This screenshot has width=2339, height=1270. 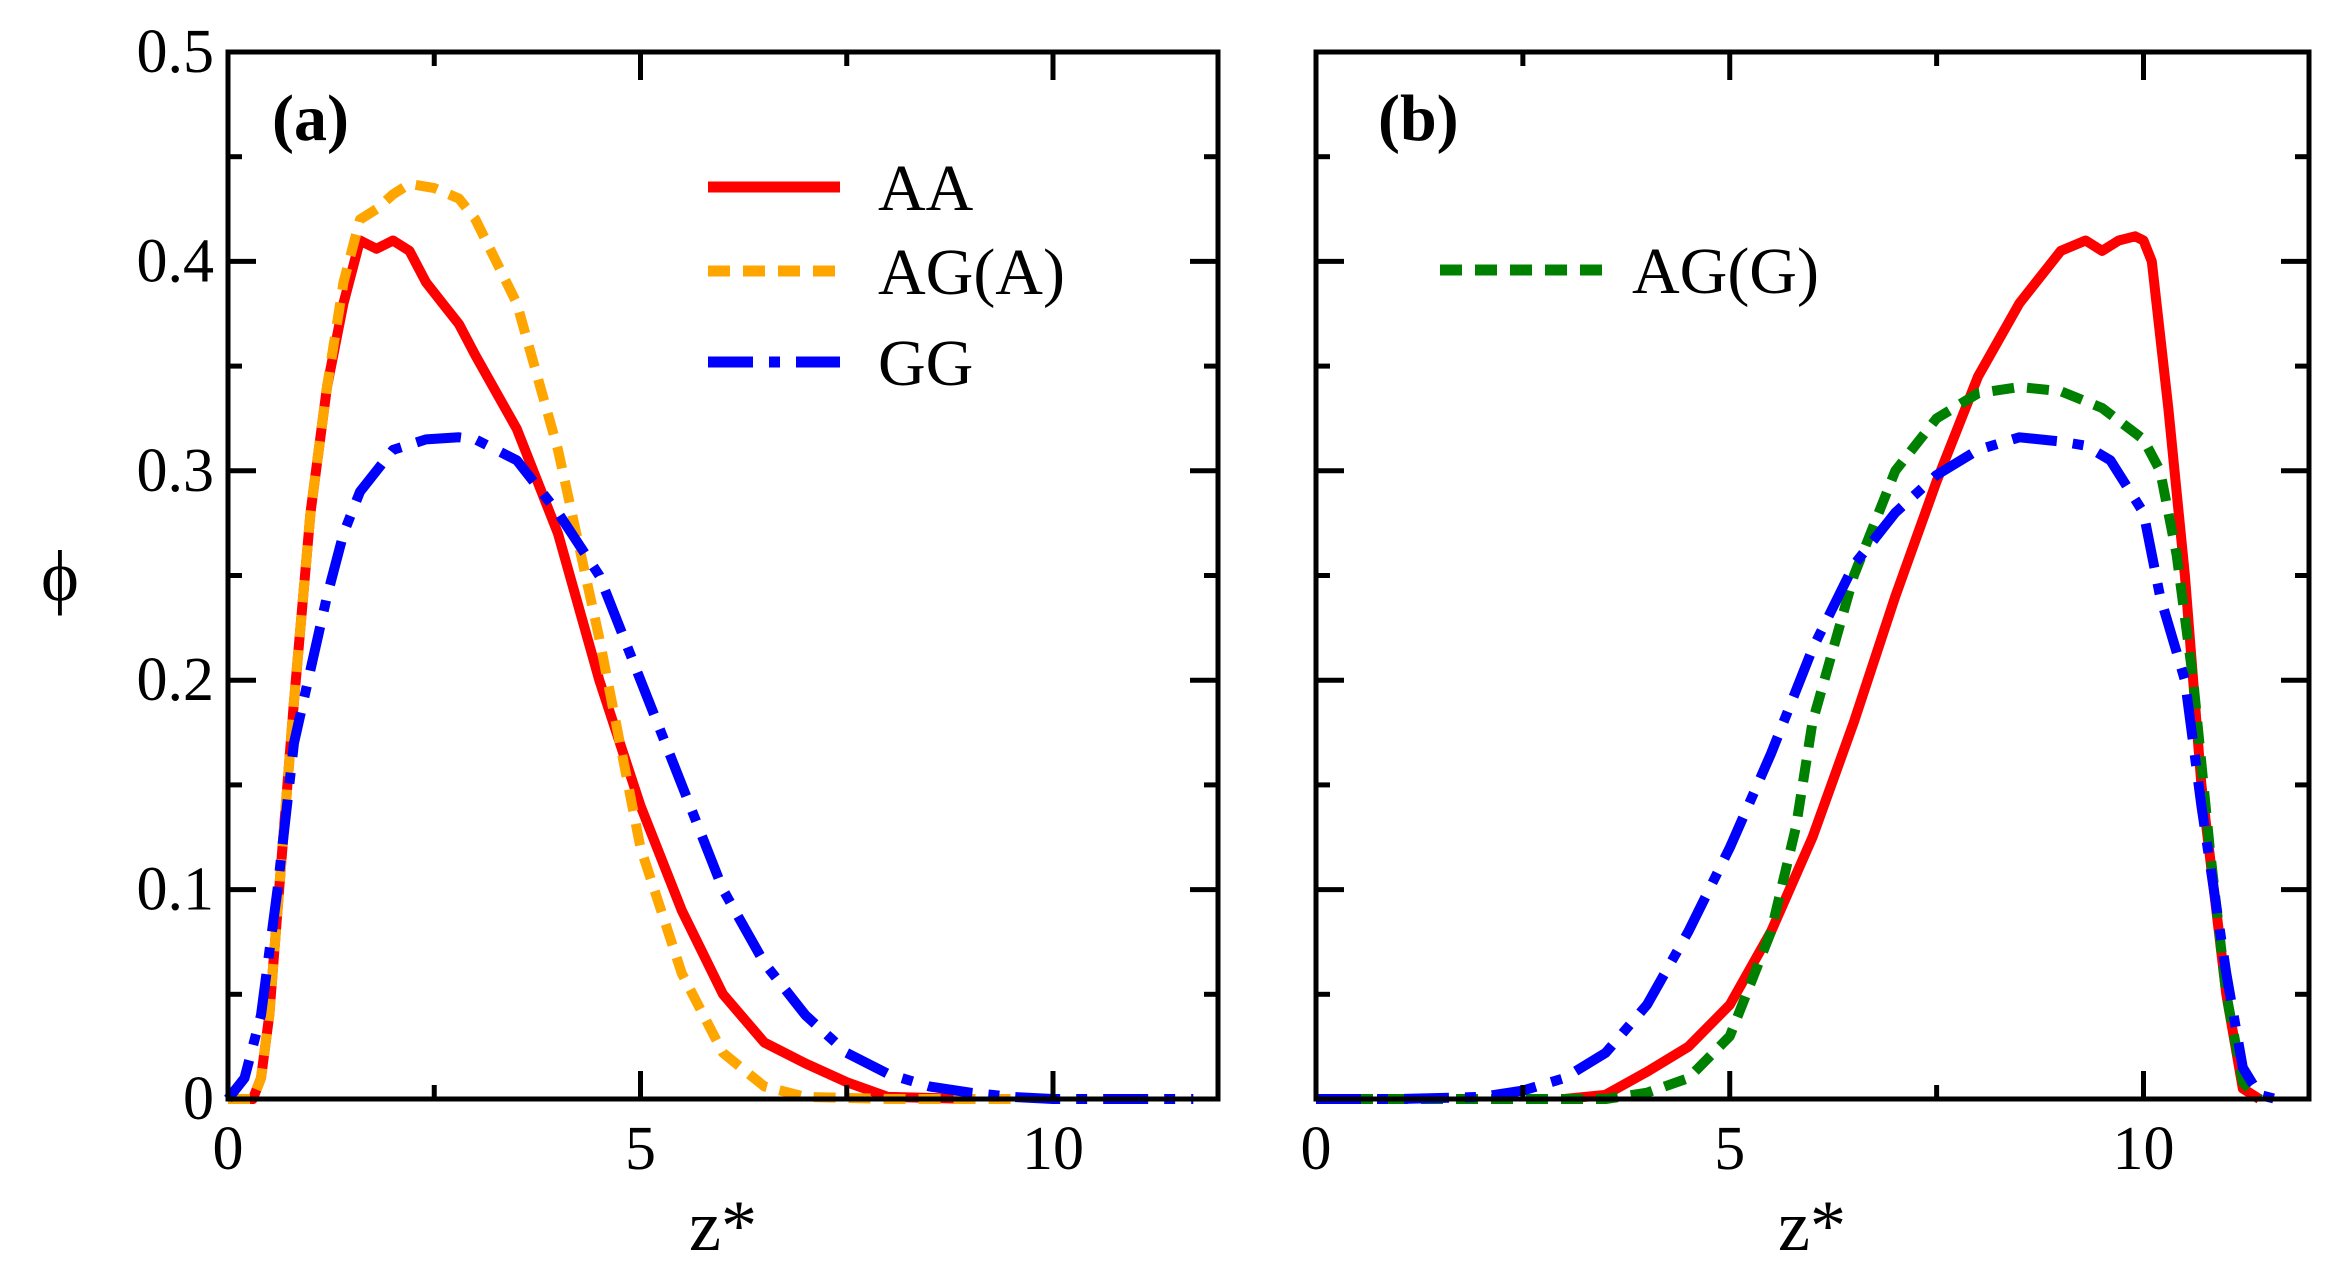 I want to click on legend-label-ag-g: AG(G), so click(x=1725, y=271).